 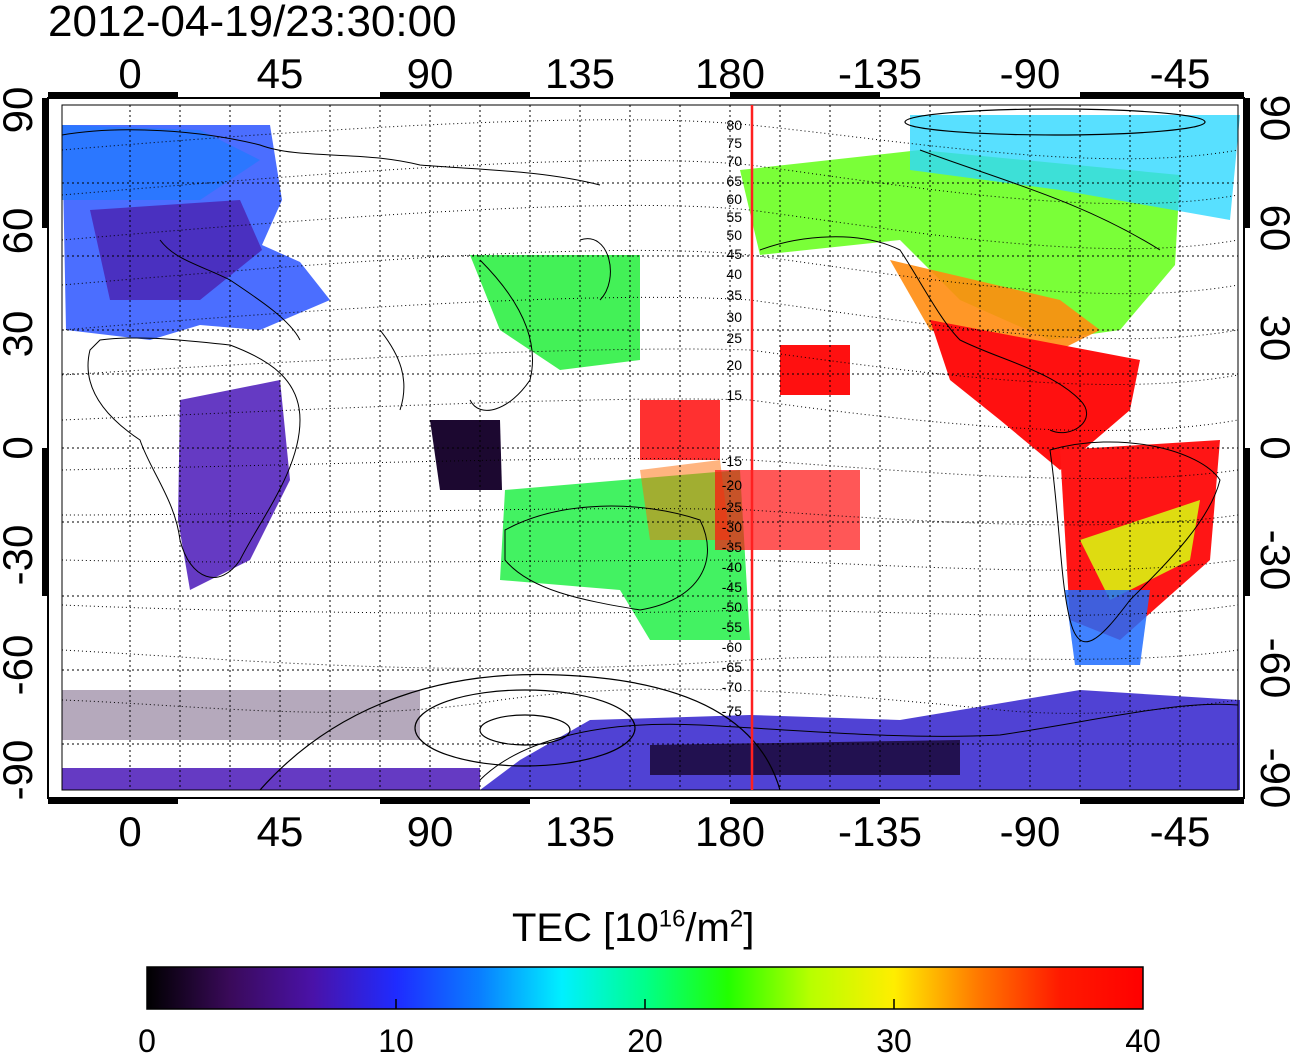 What do you see at coordinates (1035, 395) in the screenshot?
I see `tec-region-central-america` at bounding box center [1035, 395].